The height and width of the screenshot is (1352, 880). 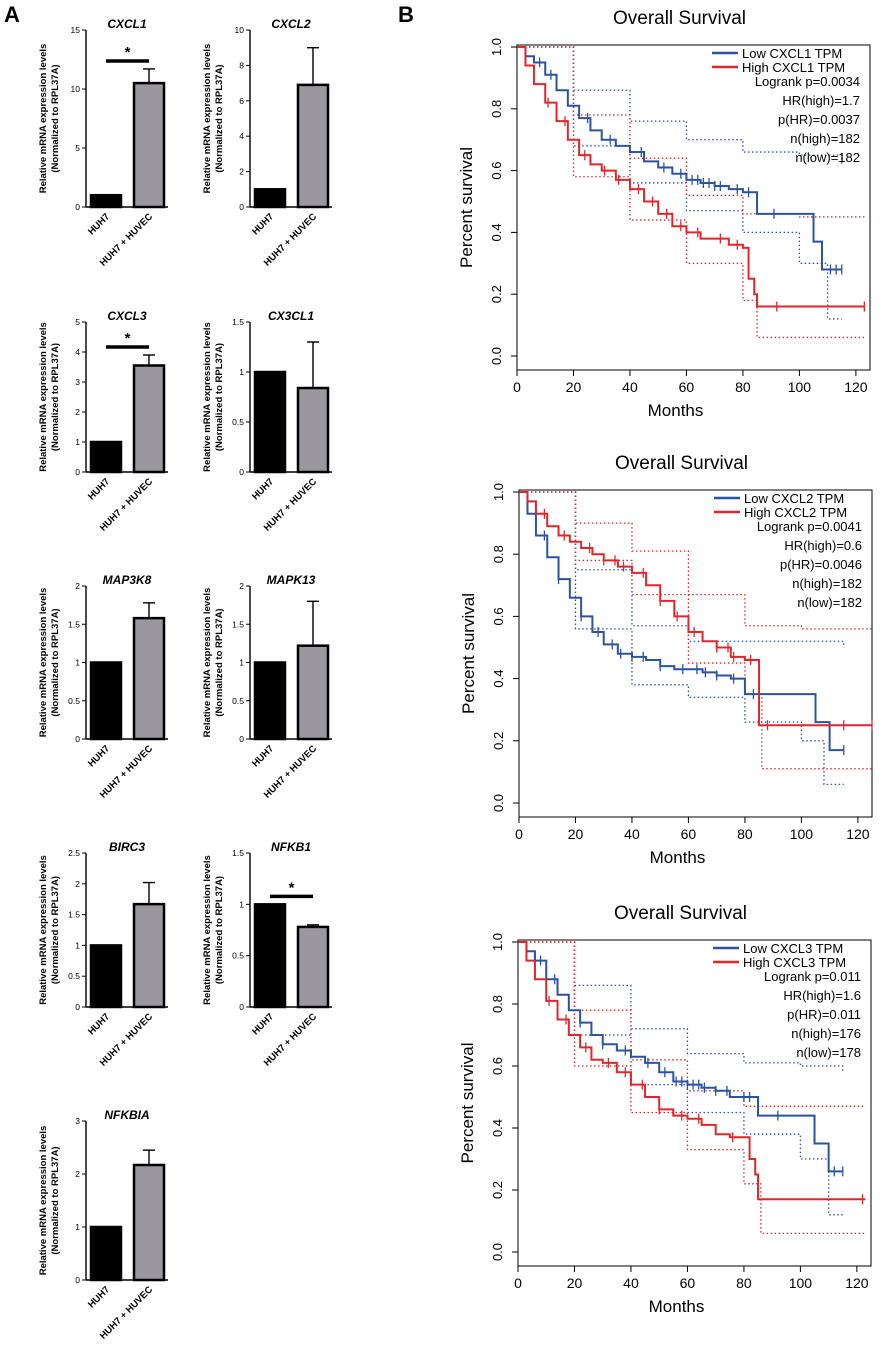 What do you see at coordinates (291, 580) in the screenshot?
I see `bar-chart-title: MAPK13` at bounding box center [291, 580].